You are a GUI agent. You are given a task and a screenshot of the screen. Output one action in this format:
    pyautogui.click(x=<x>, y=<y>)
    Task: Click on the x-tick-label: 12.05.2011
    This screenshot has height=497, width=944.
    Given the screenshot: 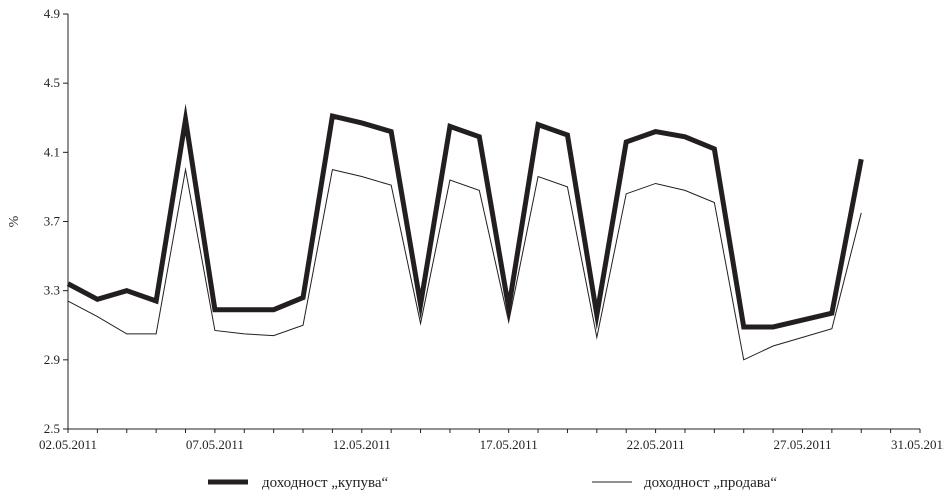 What is the action you would take?
    pyautogui.click(x=362, y=444)
    